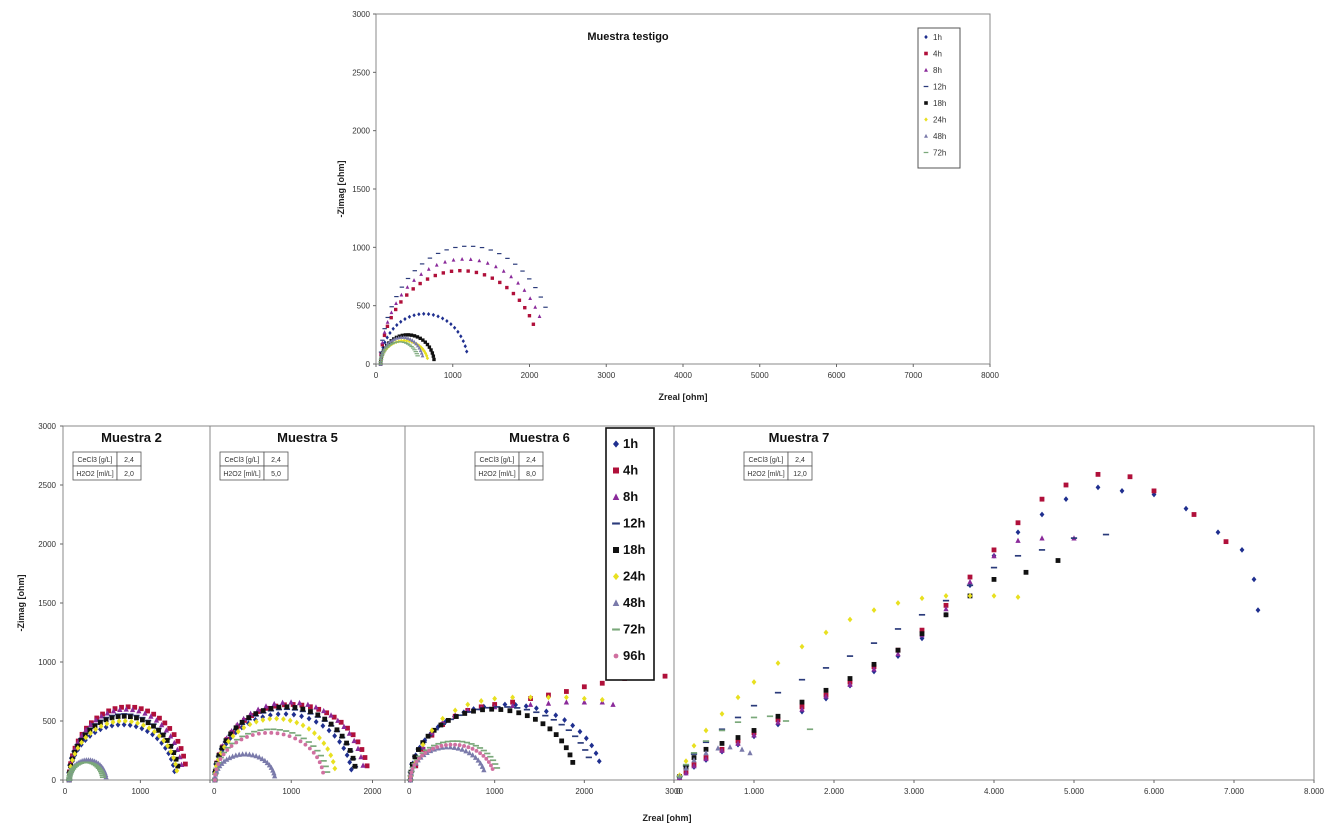 This screenshot has height=827, width=1336. Describe the element at coordinates (496, 460) in the screenshot. I see `table-label: CeCl3 [g/L]` at that location.